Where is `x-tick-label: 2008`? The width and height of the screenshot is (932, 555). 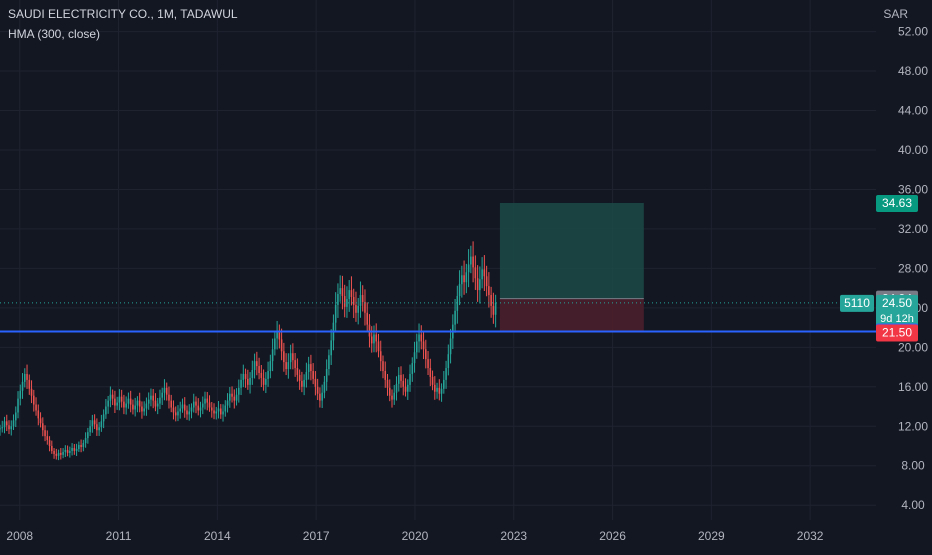 x-tick-label: 2008 is located at coordinates (19, 536).